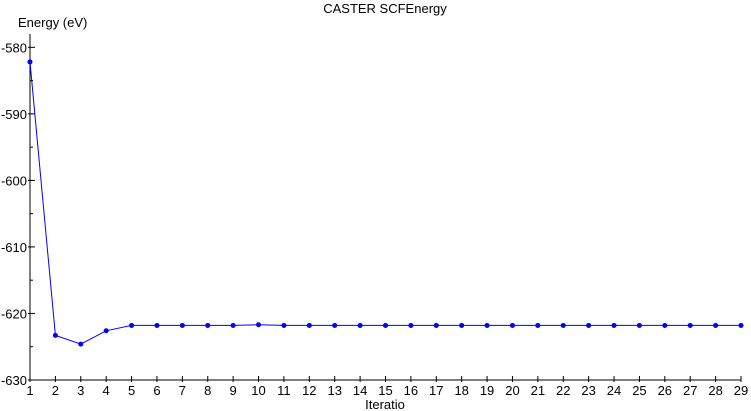 This screenshot has width=751, height=411. Describe the element at coordinates (14, 114) in the screenshot. I see `y-tick-label: -590` at that location.